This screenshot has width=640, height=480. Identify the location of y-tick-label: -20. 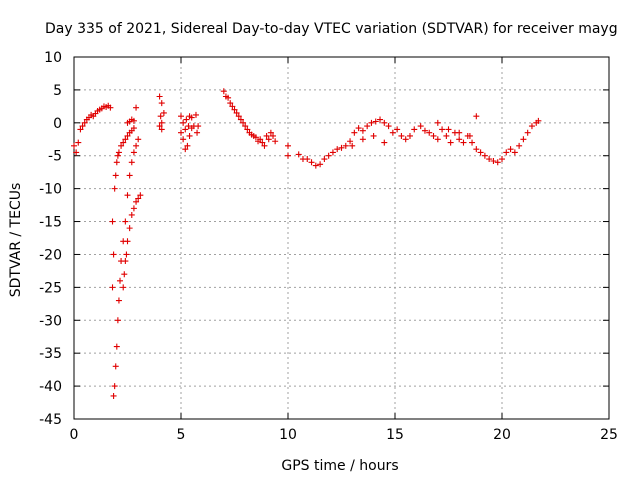
(50, 255).